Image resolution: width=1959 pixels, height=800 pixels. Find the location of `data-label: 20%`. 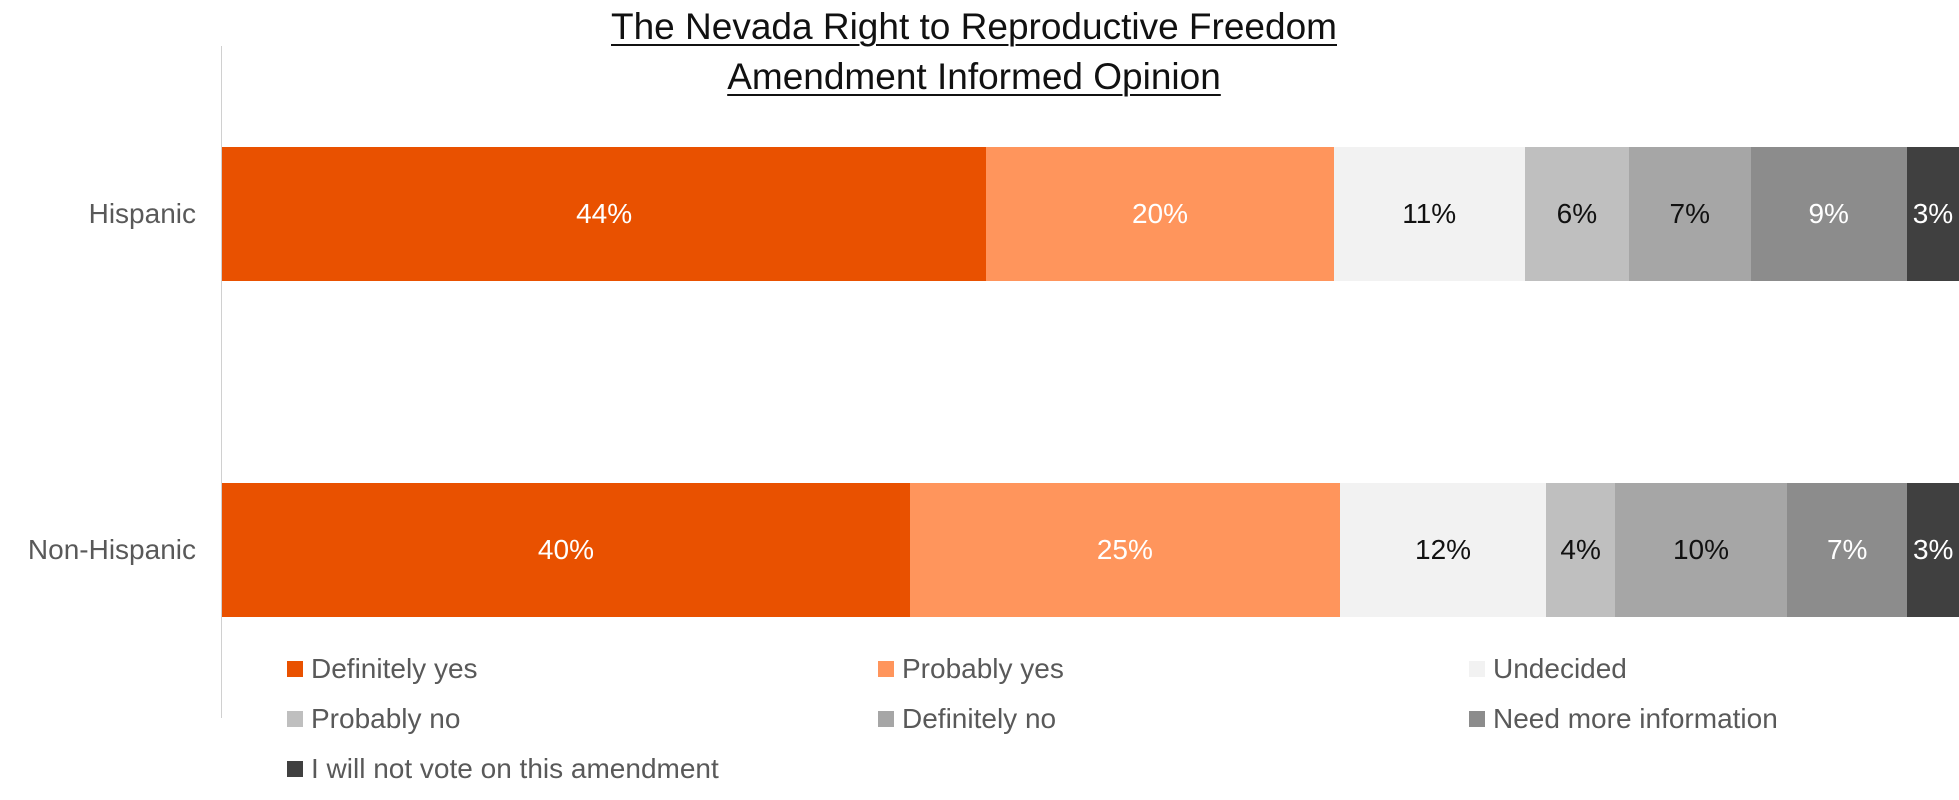

data-label: 20% is located at coordinates (1159, 213).